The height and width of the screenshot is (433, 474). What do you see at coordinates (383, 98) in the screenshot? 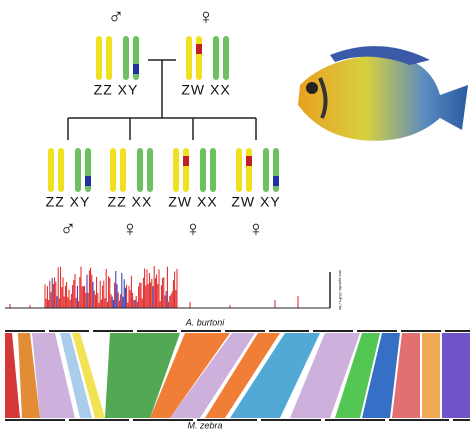
I see `fish-body` at bounding box center [383, 98].